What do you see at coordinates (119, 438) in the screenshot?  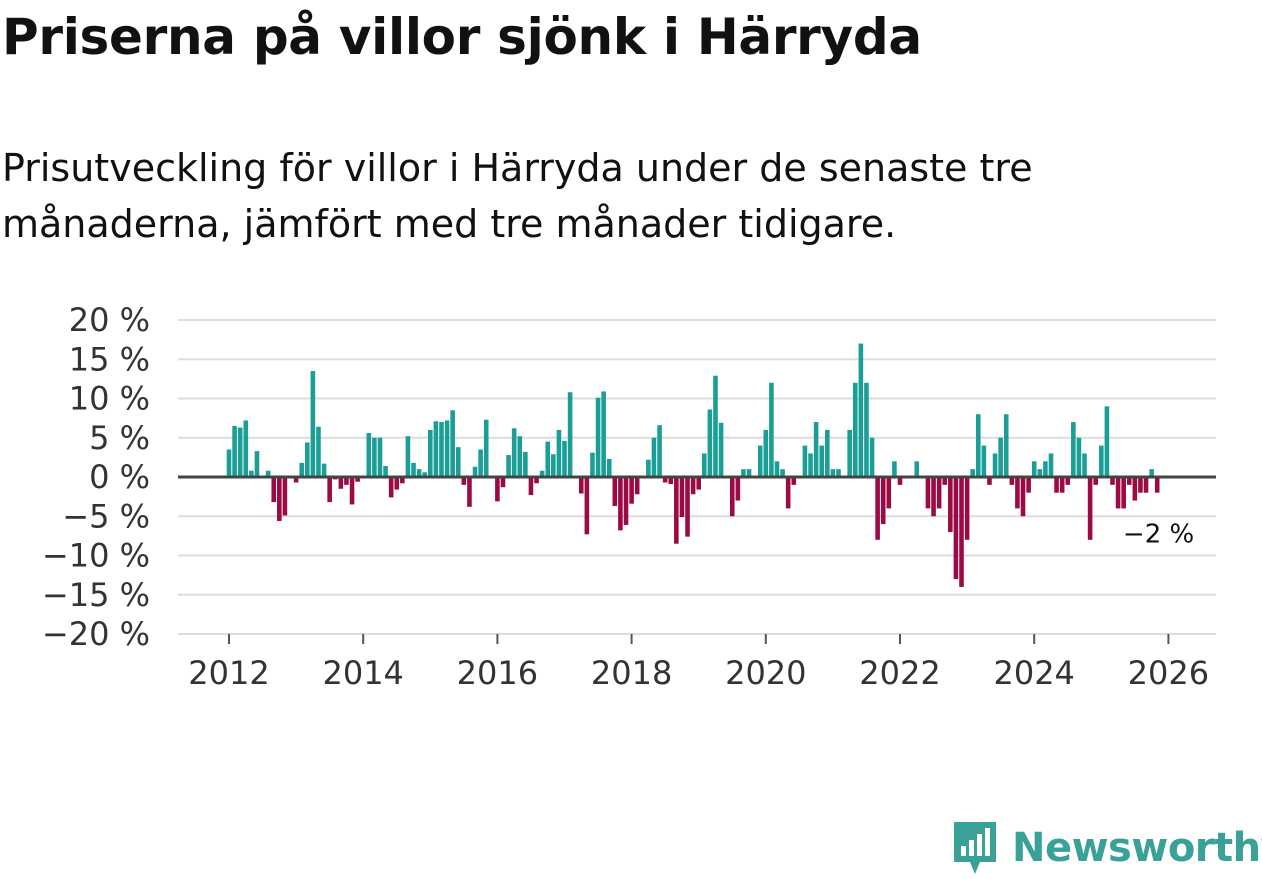 I see `y-tick-label: 5 %` at bounding box center [119, 438].